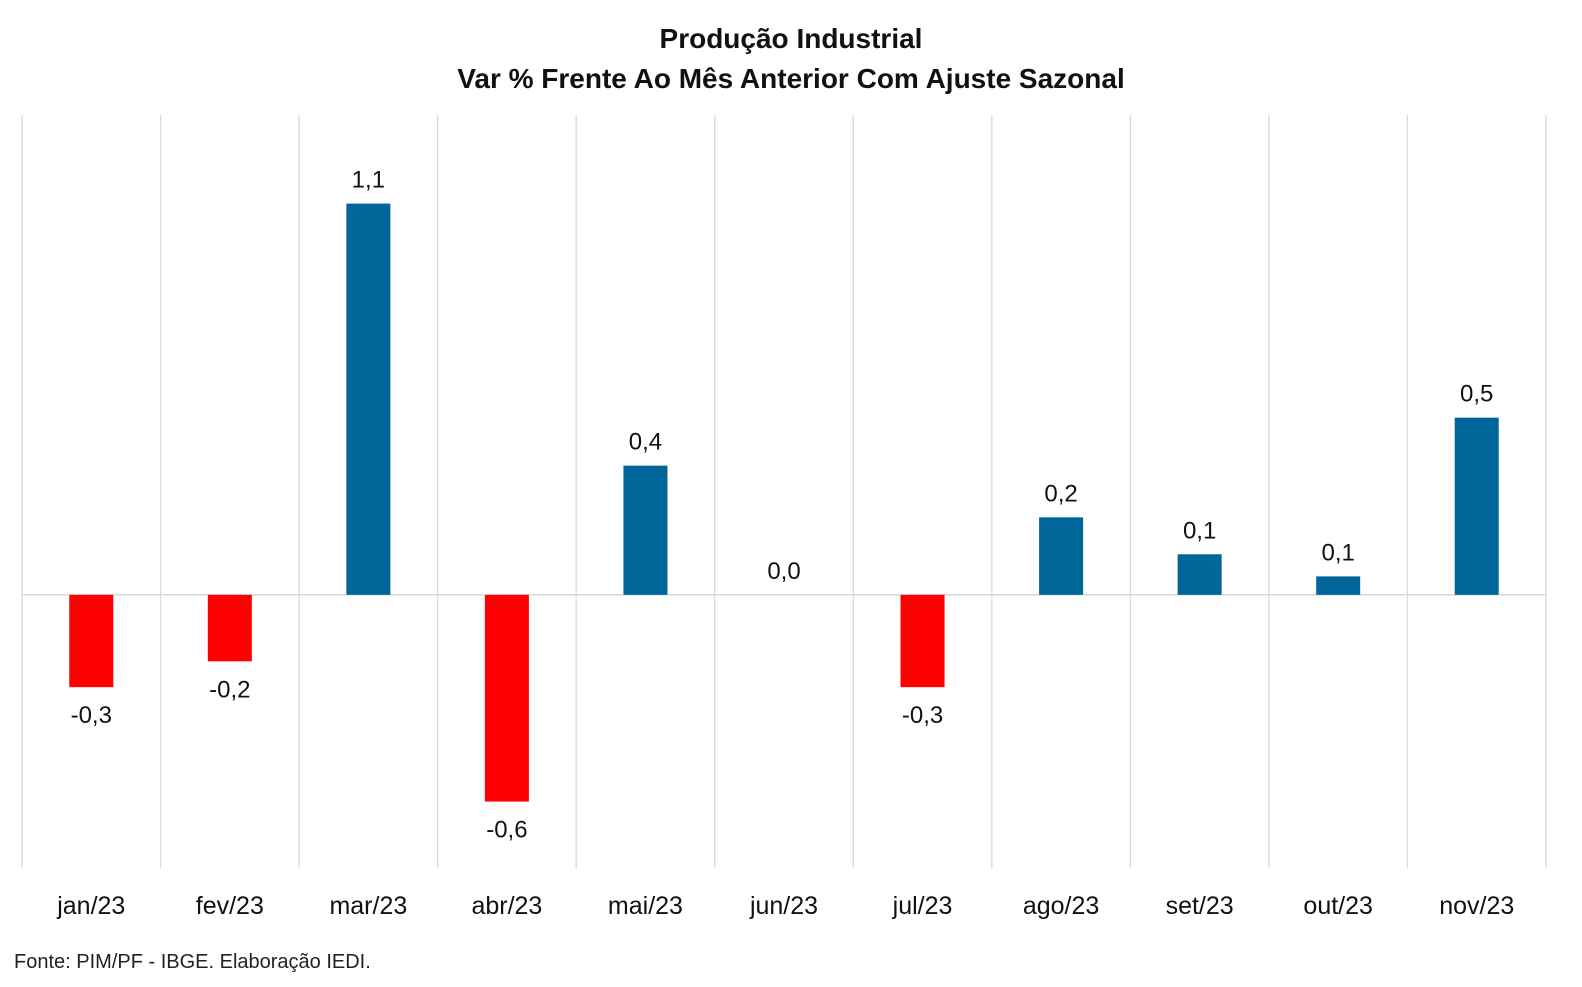 This screenshot has height=987, width=1582. Describe the element at coordinates (229, 689) in the screenshot. I see `data-label: -0,2` at that location.